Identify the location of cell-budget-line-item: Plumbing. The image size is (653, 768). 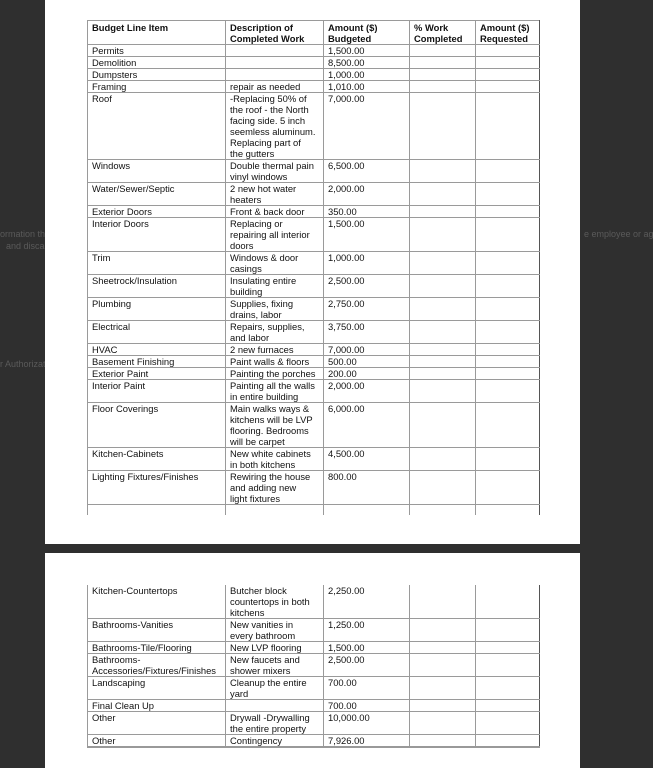
(156, 309).